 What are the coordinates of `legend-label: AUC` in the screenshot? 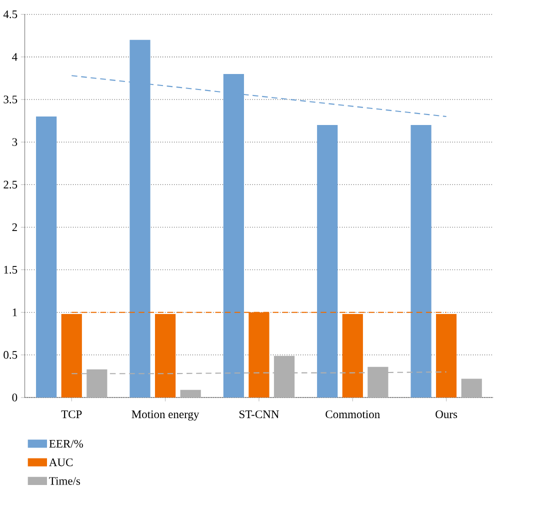 It's located at (61, 462).